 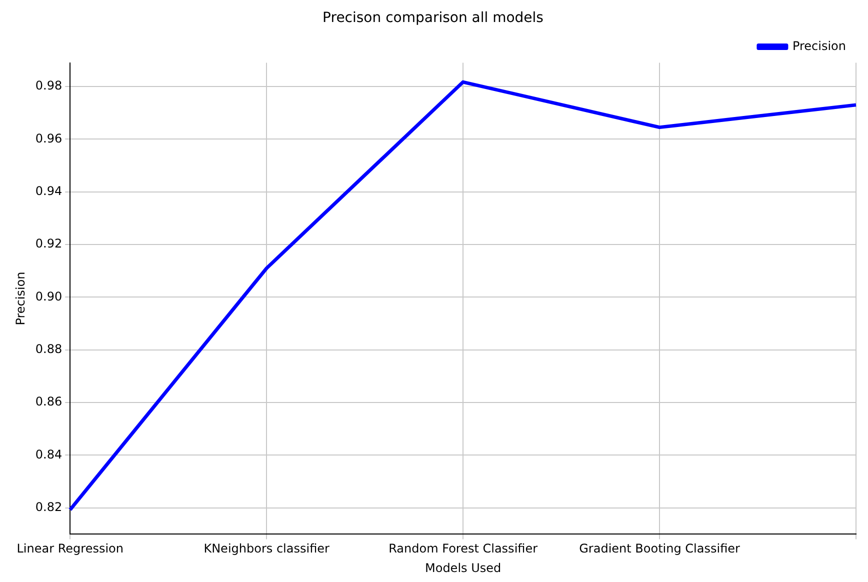 What do you see at coordinates (463, 549) in the screenshot?
I see `x-tick-label: Random Forest Classifier` at bounding box center [463, 549].